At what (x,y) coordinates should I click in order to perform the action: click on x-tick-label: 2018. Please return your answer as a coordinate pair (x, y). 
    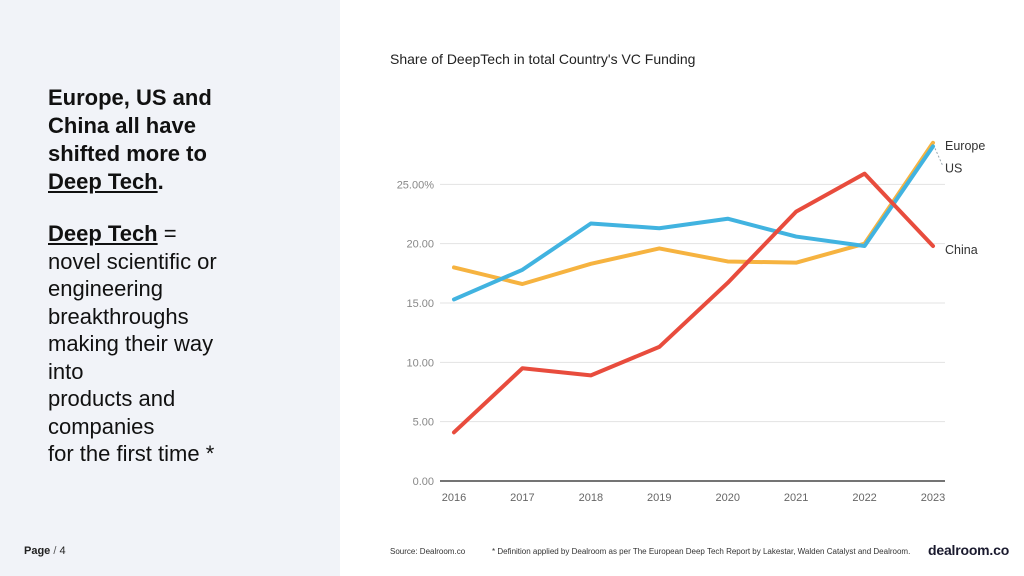
    Looking at the image, I should click on (591, 498).